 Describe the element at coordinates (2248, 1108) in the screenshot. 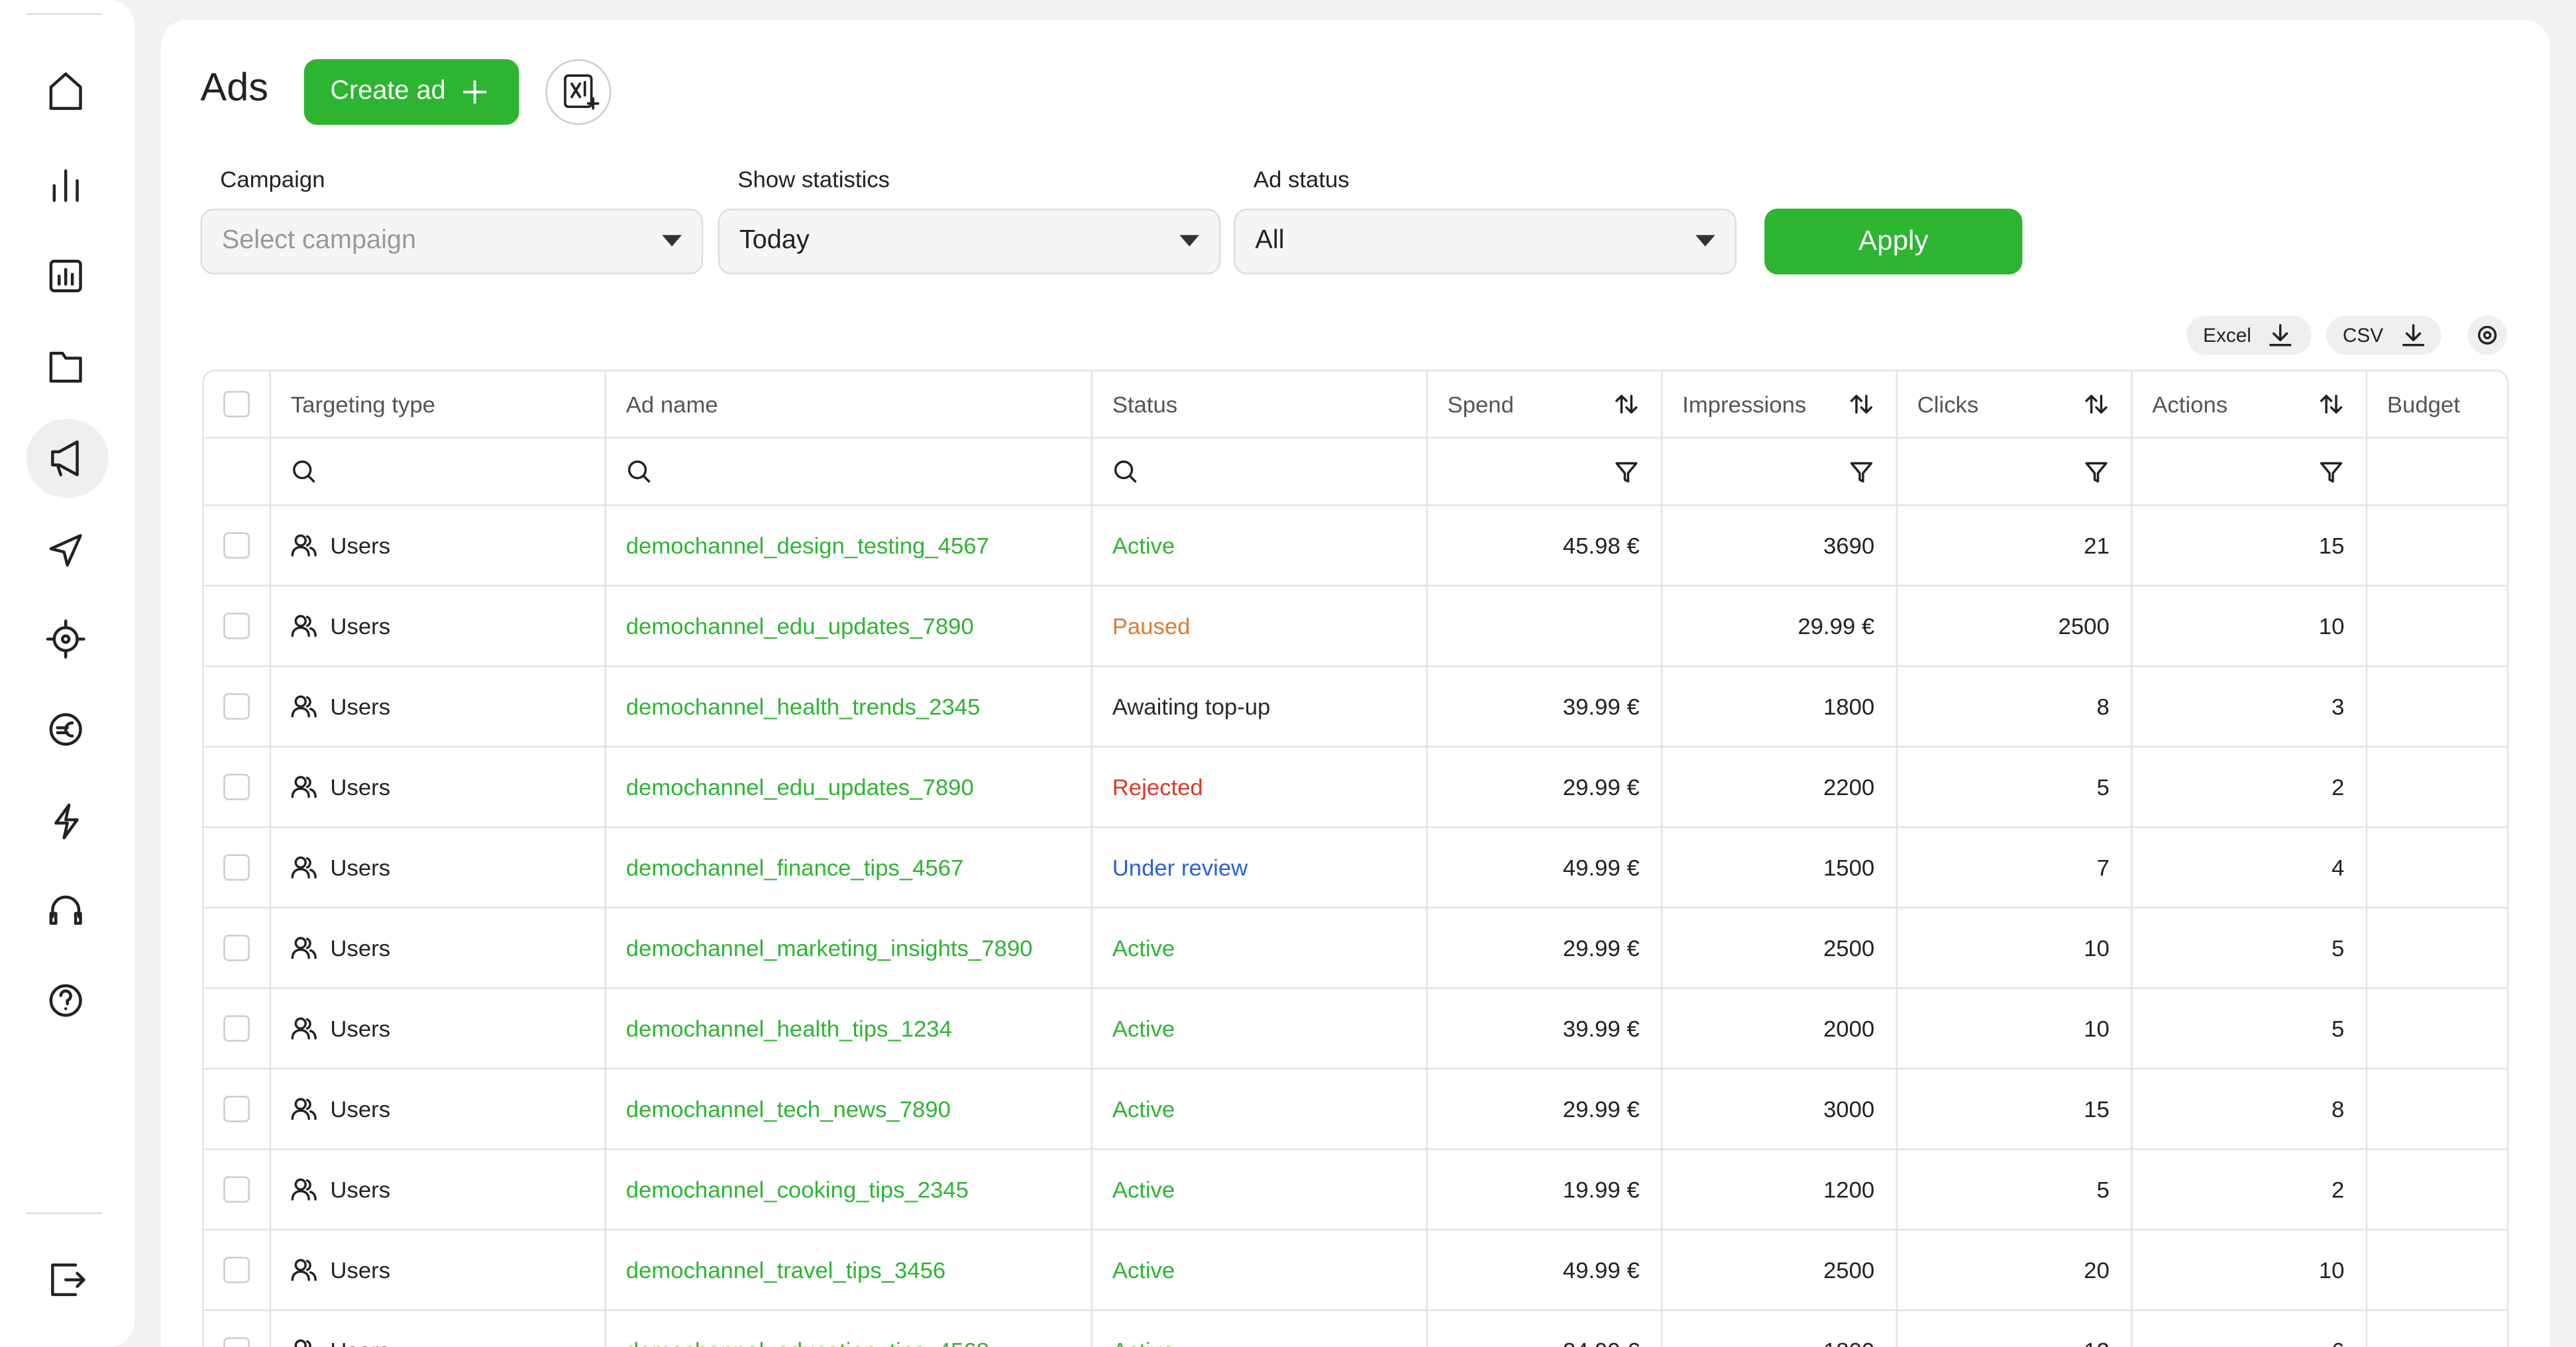

I see `actions-cell: 8` at that location.